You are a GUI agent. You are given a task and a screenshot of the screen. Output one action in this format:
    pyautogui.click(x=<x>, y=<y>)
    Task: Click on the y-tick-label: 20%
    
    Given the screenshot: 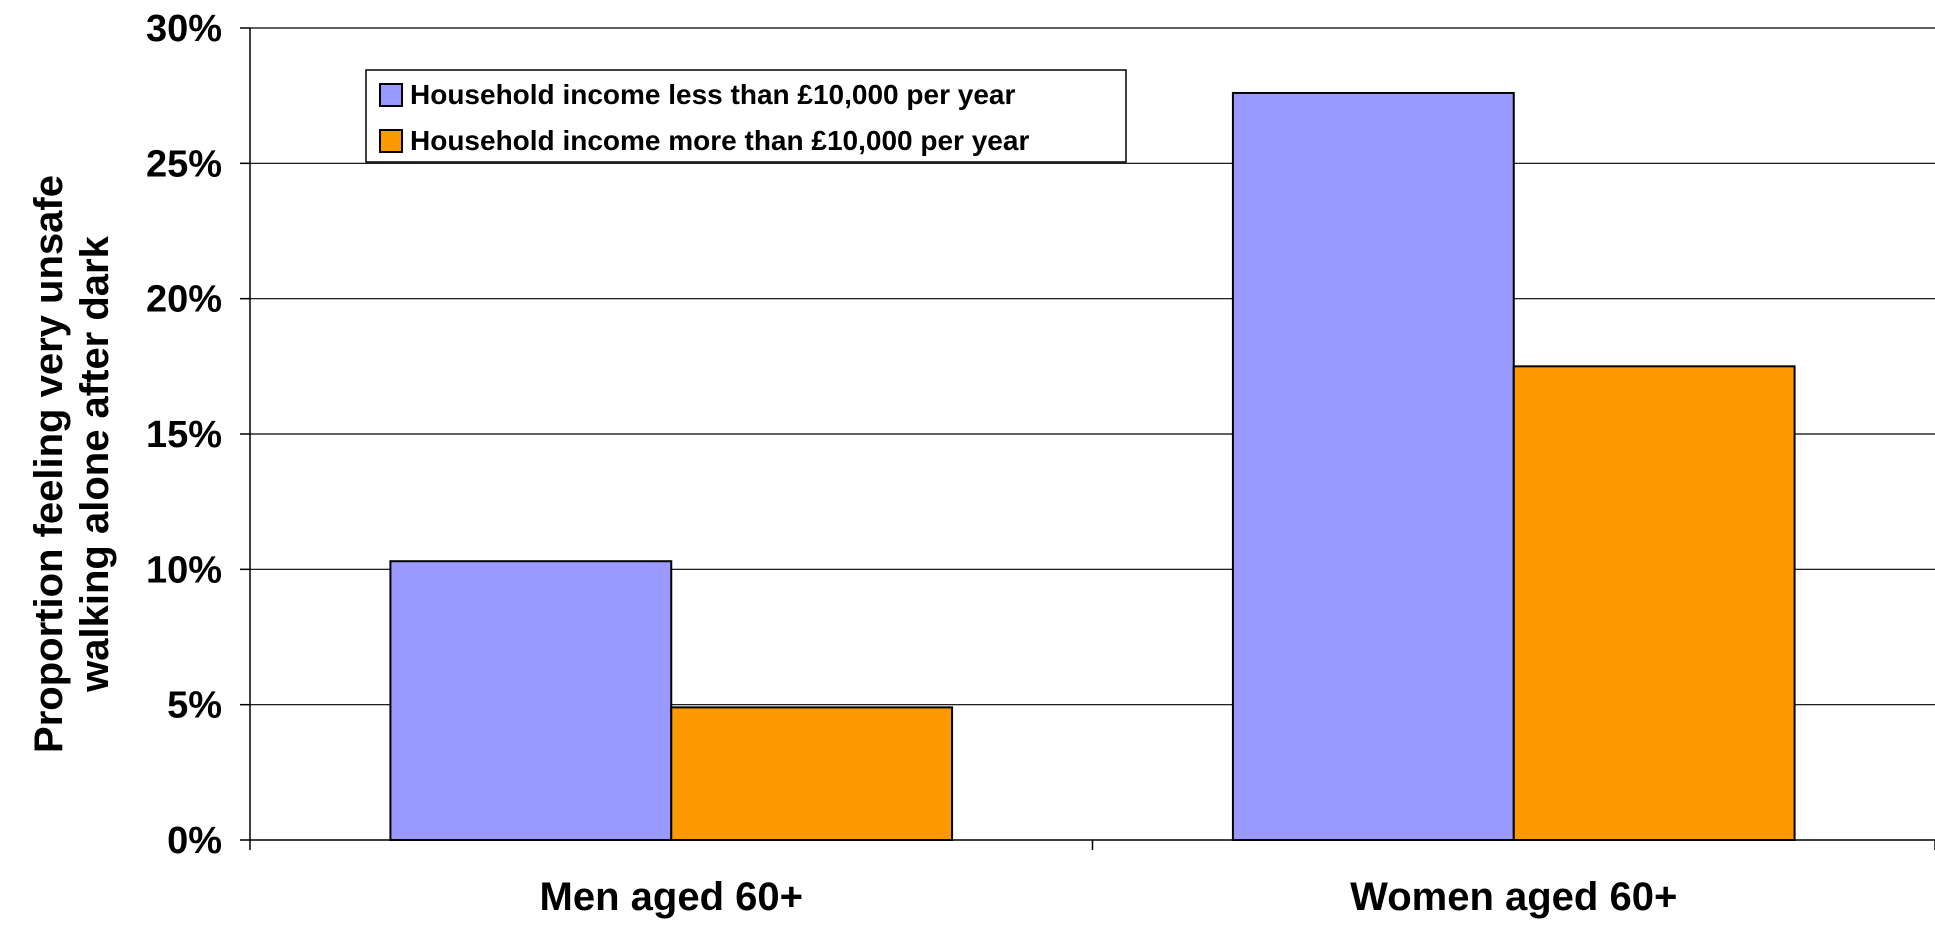 What is the action you would take?
    pyautogui.click(x=184, y=300)
    